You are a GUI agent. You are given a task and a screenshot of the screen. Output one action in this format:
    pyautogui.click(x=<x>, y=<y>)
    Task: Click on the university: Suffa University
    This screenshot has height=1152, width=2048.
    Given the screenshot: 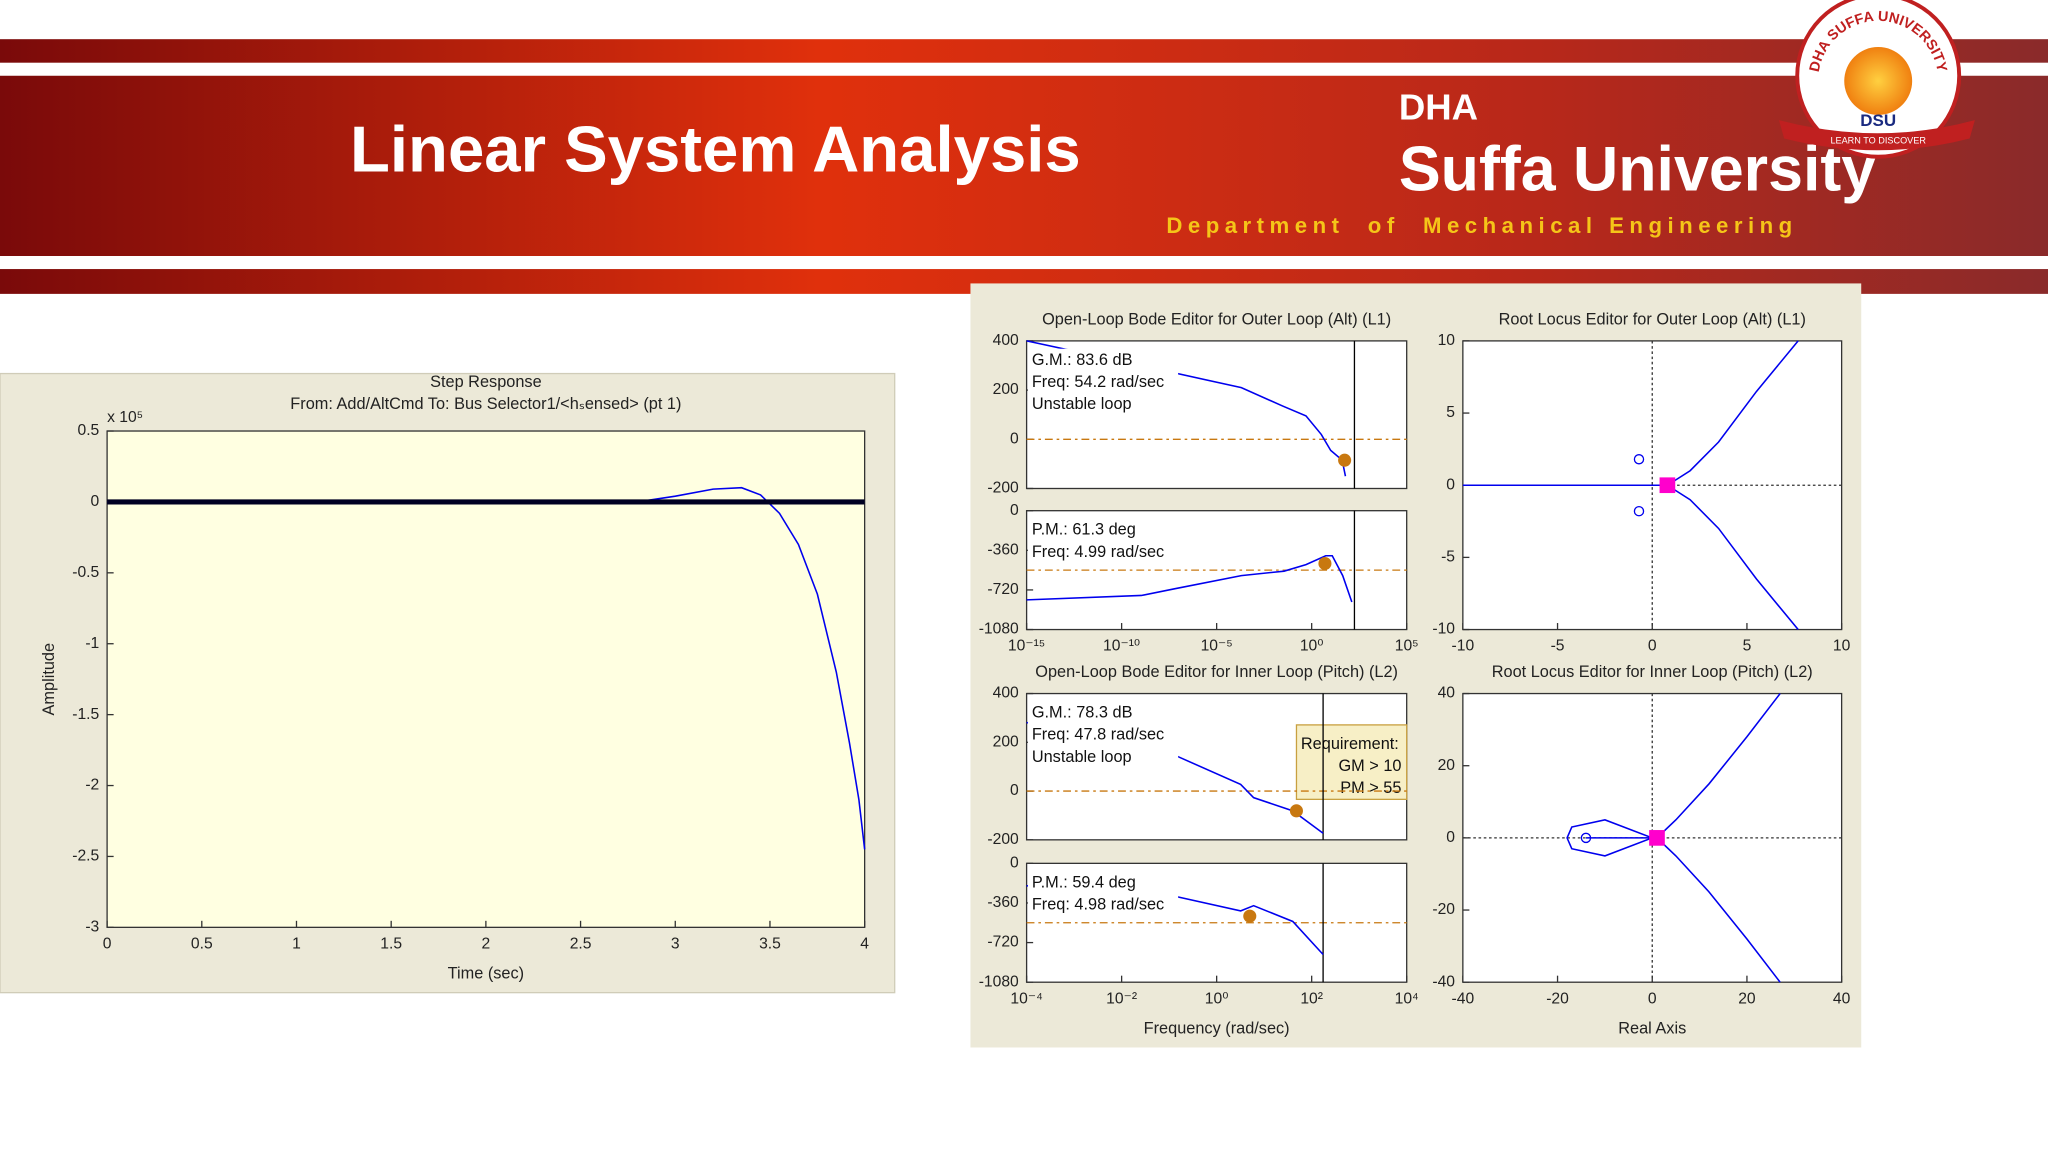 What is the action you would take?
    pyautogui.click(x=1637, y=169)
    